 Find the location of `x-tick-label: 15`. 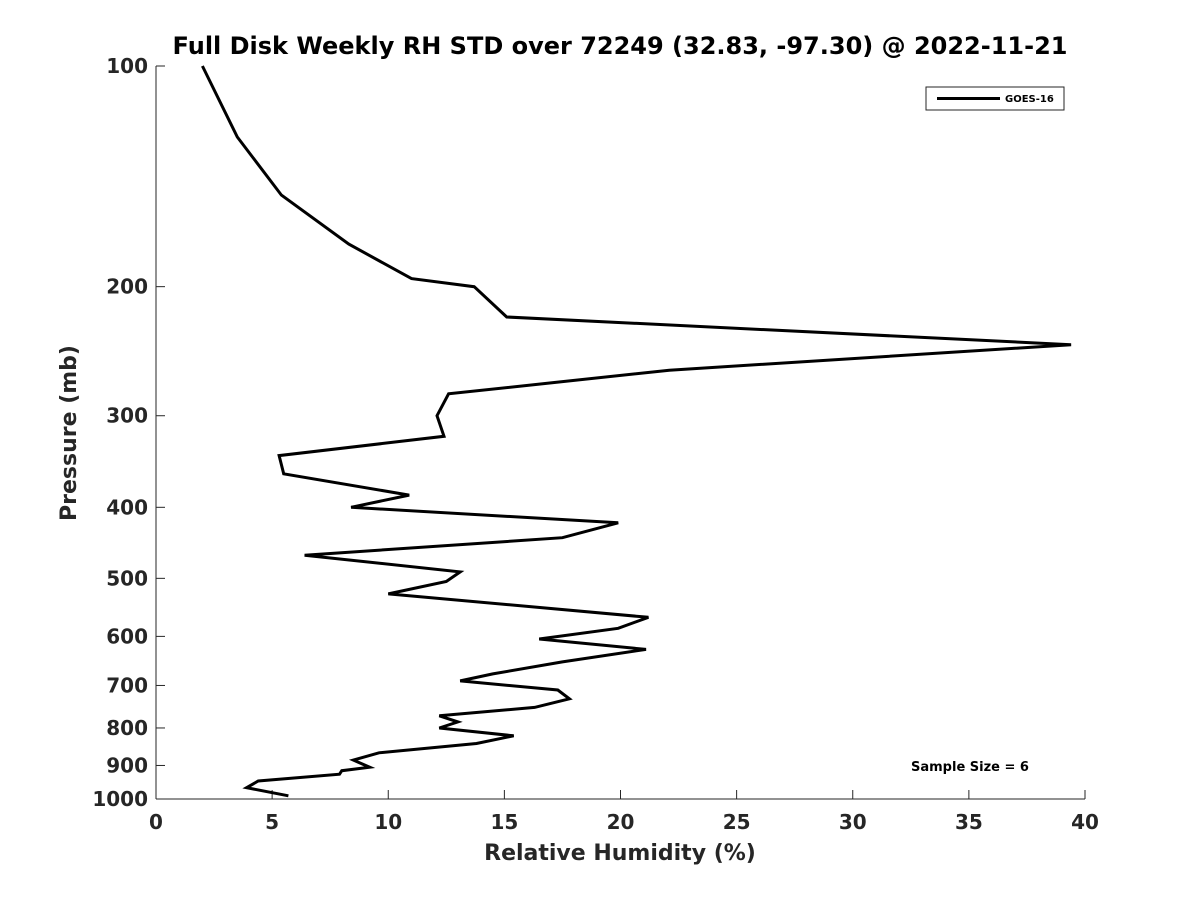

x-tick-label: 15 is located at coordinates (504, 822).